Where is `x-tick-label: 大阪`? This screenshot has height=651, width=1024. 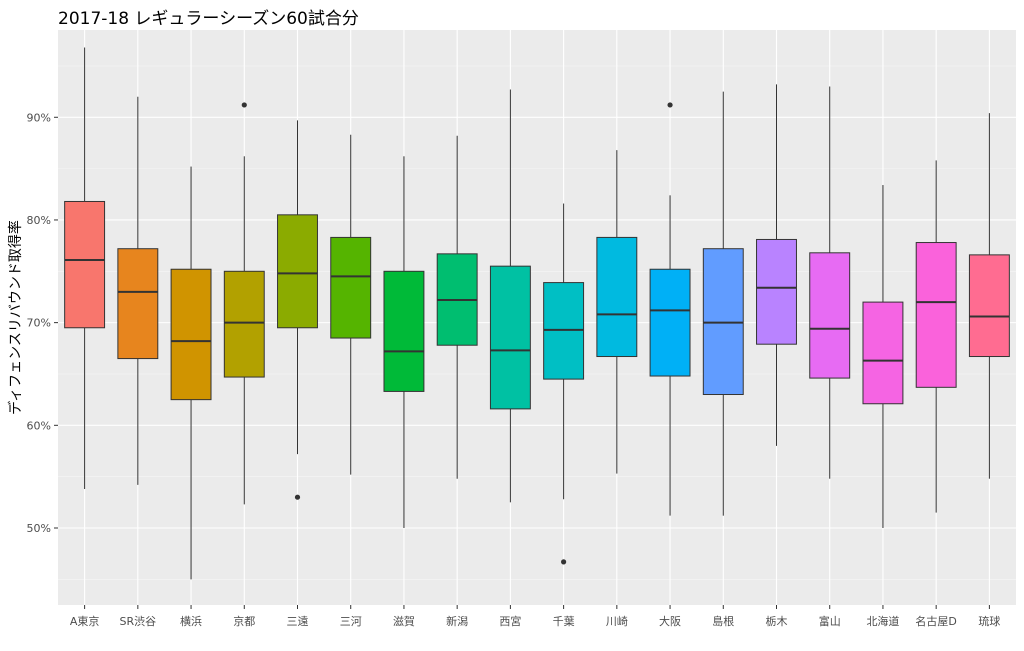
x-tick-label: 大阪 is located at coordinates (670, 621).